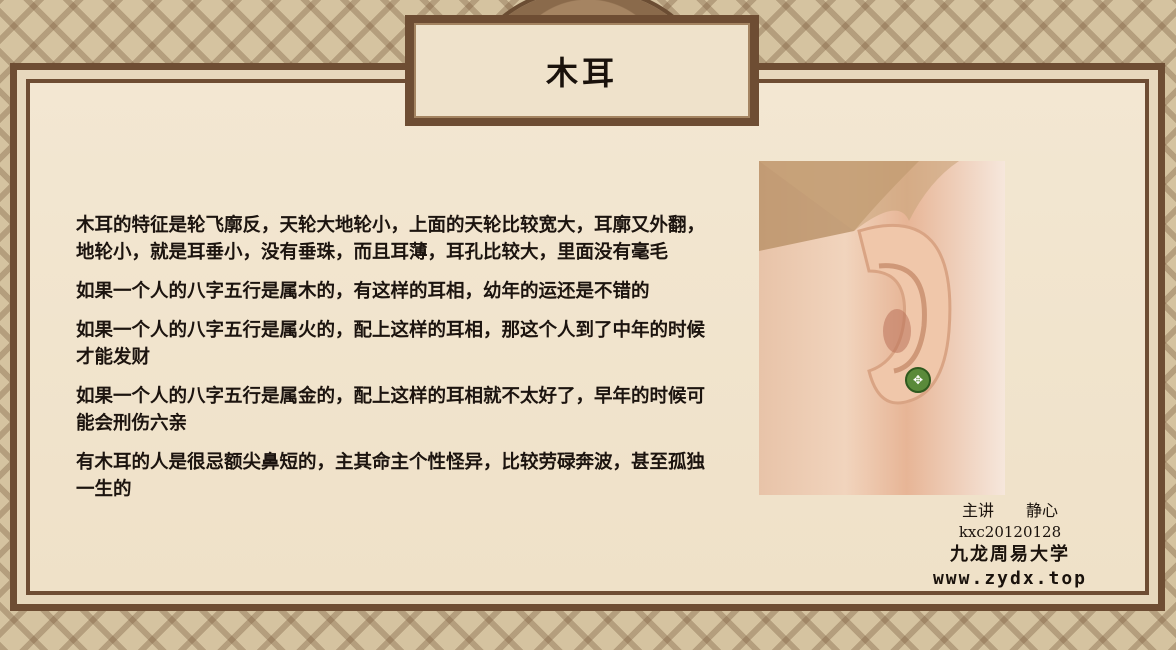 Image resolution: width=1176 pixels, height=650 pixels. What do you see at coordinates (391, 476) in the screenshot?
I see `paragraph-5: 有木耳的人是很忌额尖鼻短的，主其命主个性怪异，比较劳碌奔波，甚至孤独一生的` at bounding box center [391, 476].